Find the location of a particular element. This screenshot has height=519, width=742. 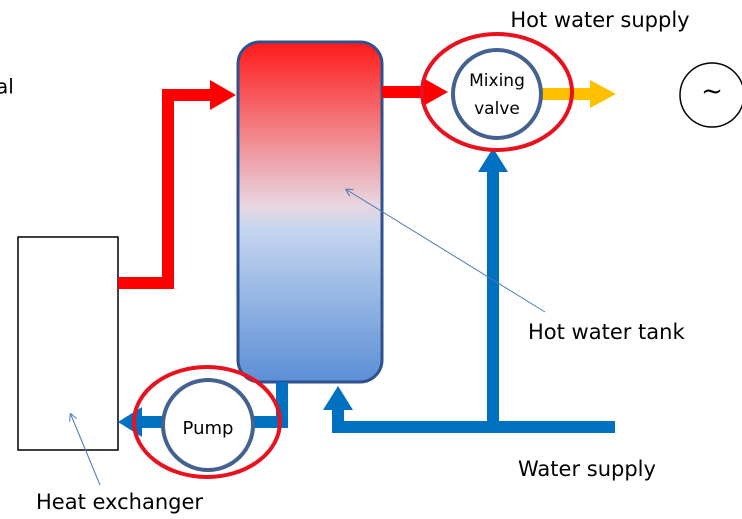

label: Pump is located at coordinates (208, 428).